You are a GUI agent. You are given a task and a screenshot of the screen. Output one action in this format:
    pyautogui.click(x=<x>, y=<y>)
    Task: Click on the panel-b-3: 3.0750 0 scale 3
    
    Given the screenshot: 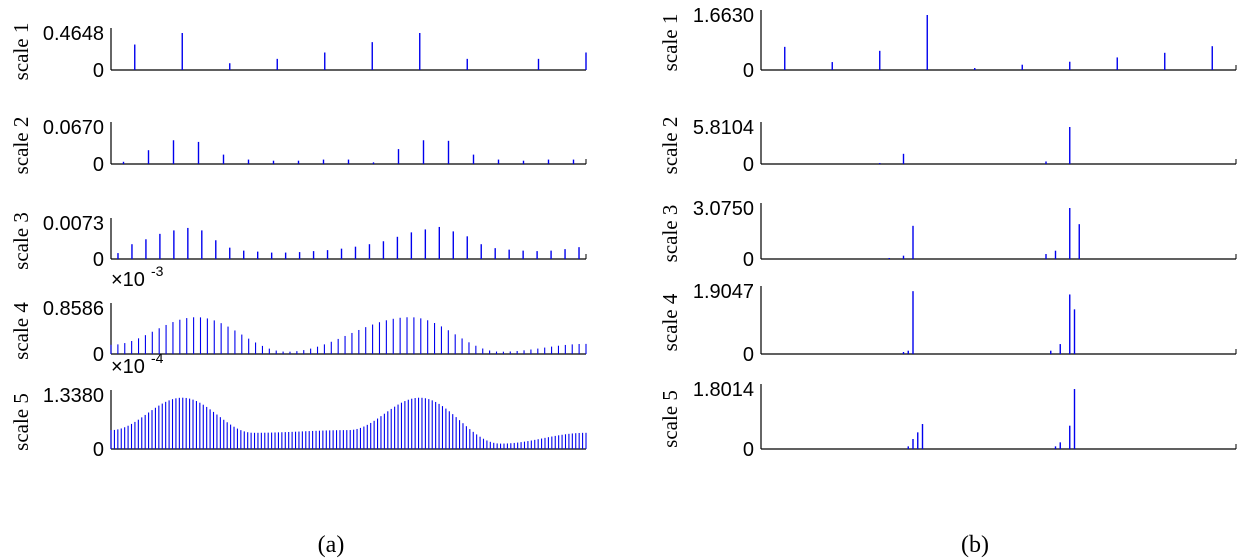 What is the action you would take?
    pyautogui.click(x=947, y=234)
    